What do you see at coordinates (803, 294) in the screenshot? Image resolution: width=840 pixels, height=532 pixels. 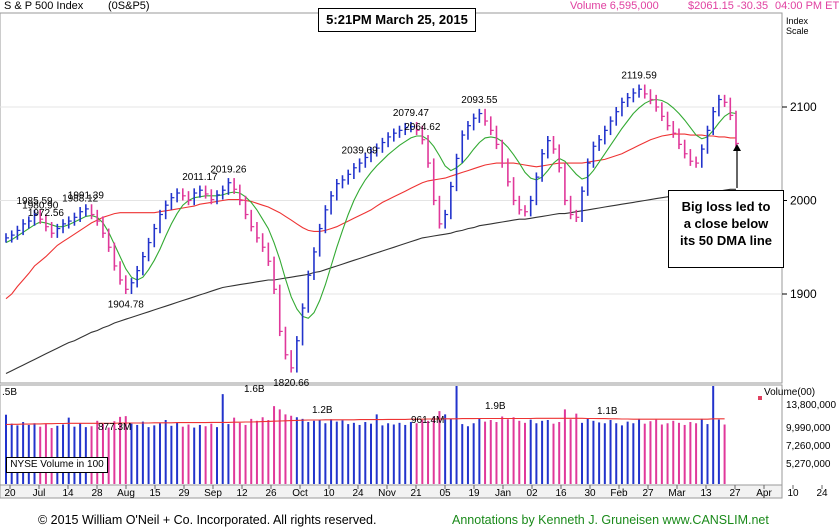 I see `price-tick-label: 1900` at bounding box center [803, 294].